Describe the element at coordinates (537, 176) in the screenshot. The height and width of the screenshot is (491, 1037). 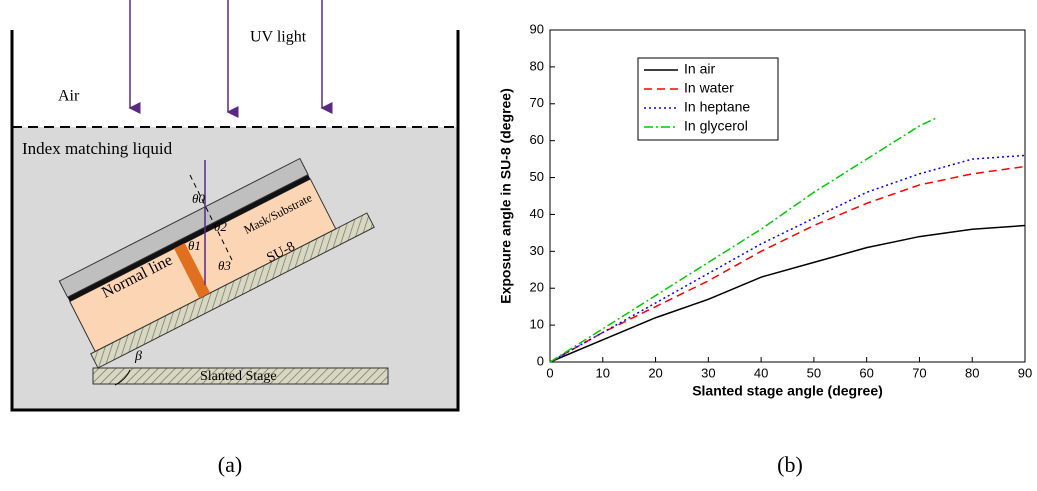
I see `y-tick-label: 50` at that location.